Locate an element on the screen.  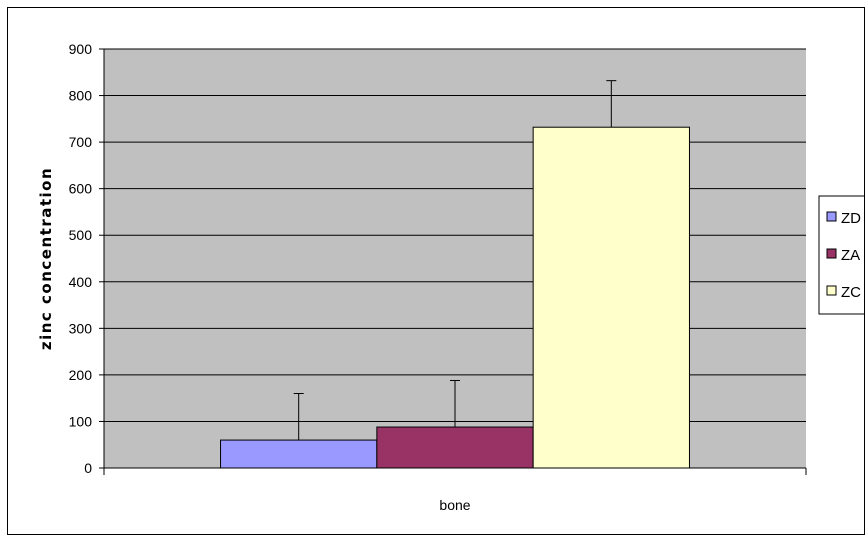
legend-swatch-zc is located at coordinates (831, 290).